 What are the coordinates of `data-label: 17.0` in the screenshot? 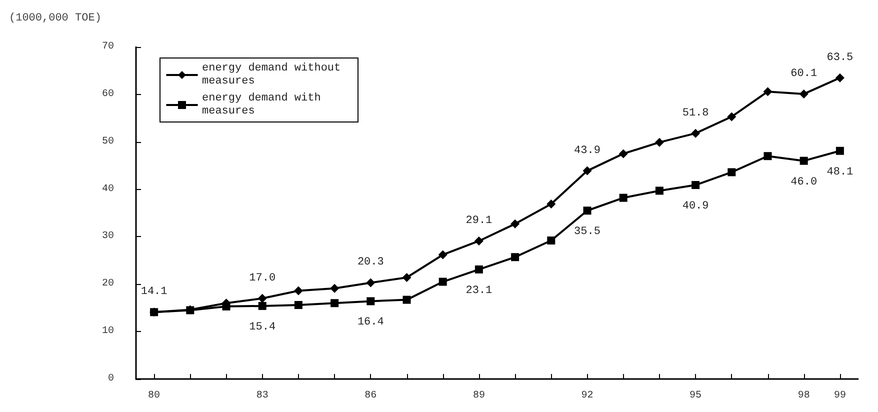 It's located at (262, 278).